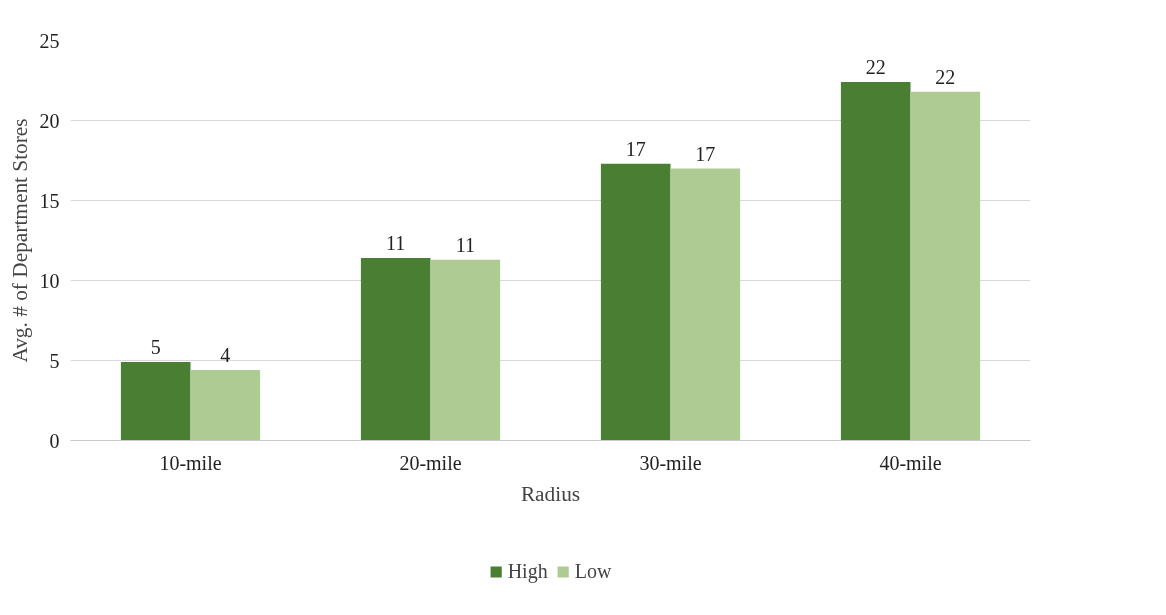 The height and width of the screenshot is (615, 1166). What do you see at coordinates (190, 462) in the screenshot?
I see `x-tick-label: 10-mile` at bounding box center [190, 462].